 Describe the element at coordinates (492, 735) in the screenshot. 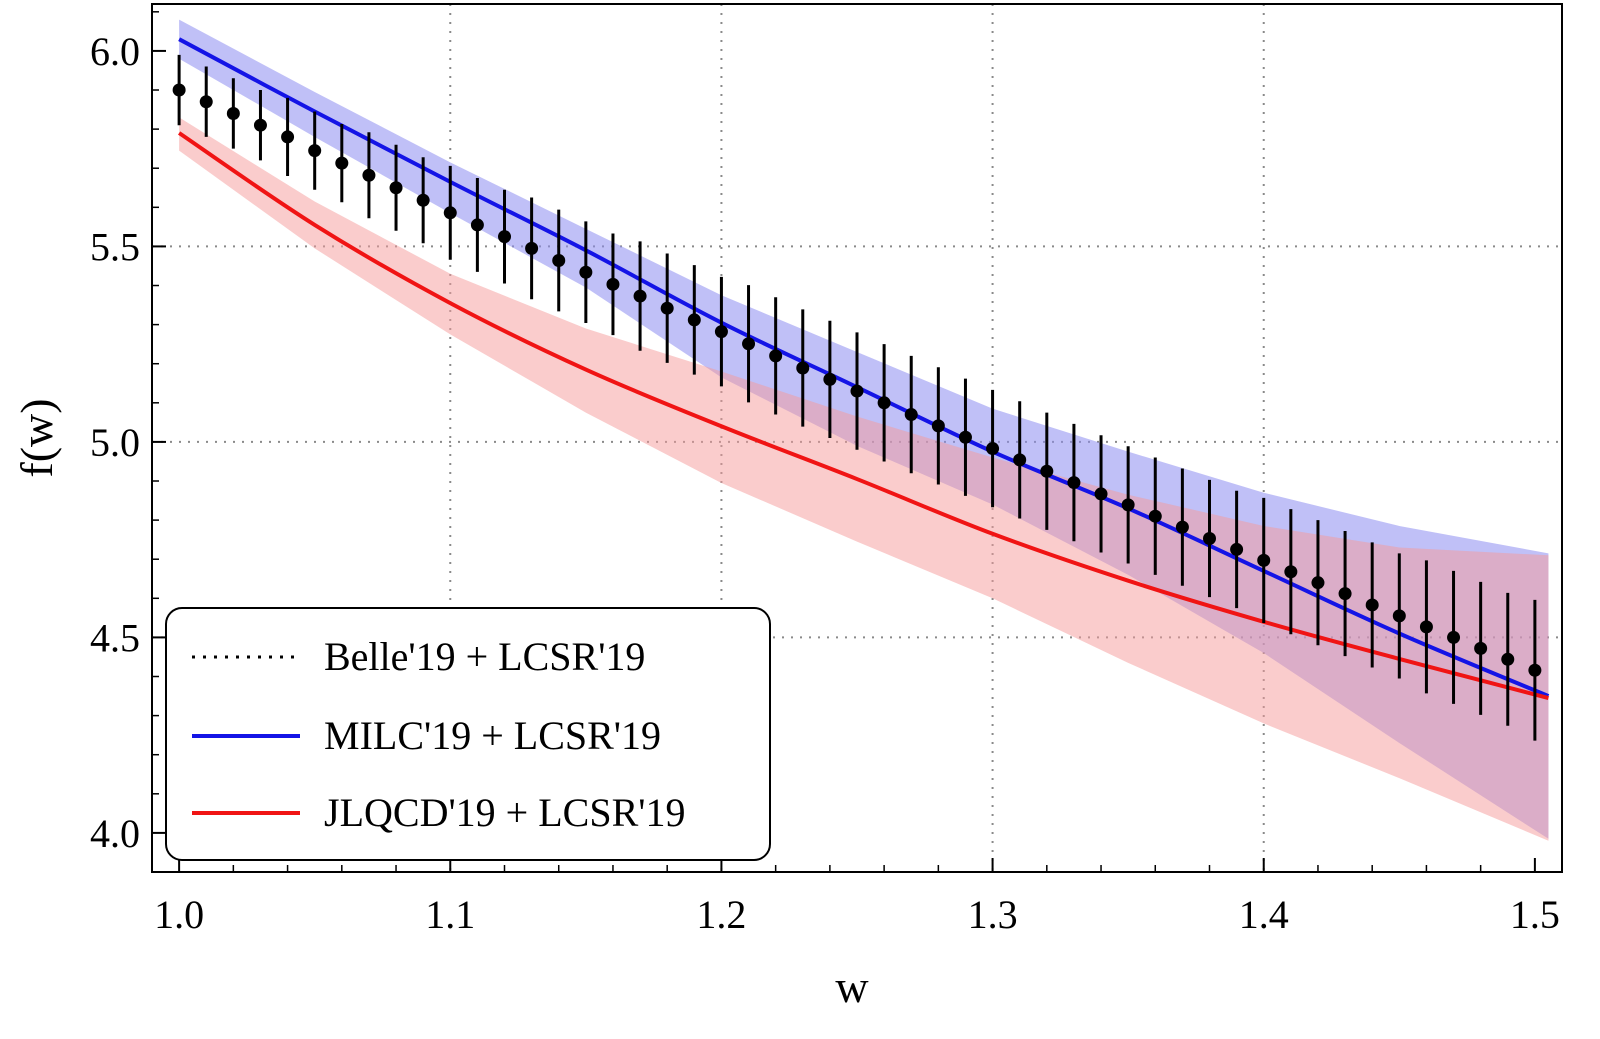

I see `legend-label-milc: MILC'19 + LCSR'19` at that location.